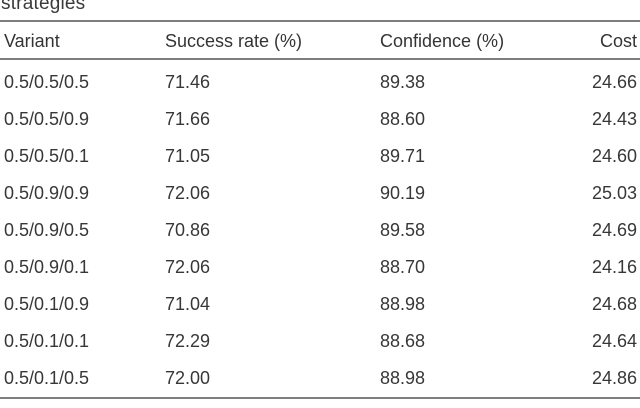  Describe the element at coordinates (615, 156) in the screenshot. I see `cell-cost: 24.60` at that location.